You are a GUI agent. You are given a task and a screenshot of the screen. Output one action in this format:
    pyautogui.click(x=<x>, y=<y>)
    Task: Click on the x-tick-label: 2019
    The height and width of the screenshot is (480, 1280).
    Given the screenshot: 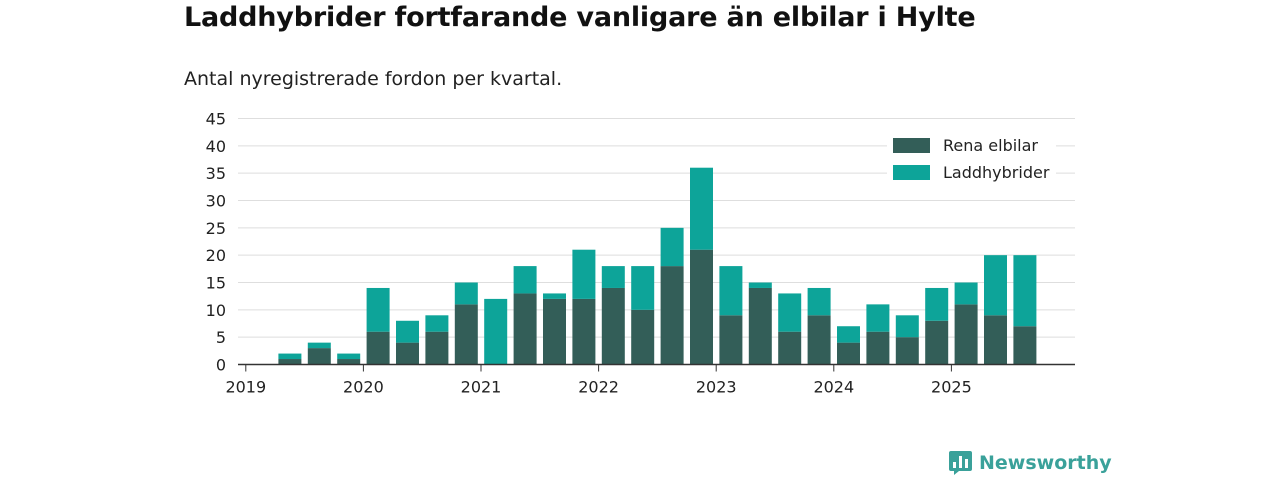 What is the action you would take?
    pyautogui.click(x=245, y=387)
    